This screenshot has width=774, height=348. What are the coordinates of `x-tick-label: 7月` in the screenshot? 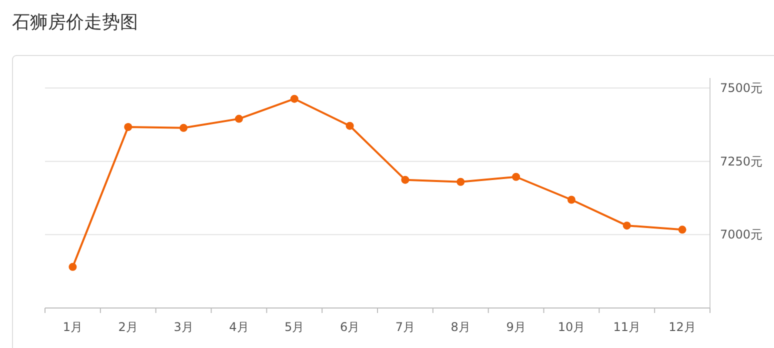 It's located at (405, 327).